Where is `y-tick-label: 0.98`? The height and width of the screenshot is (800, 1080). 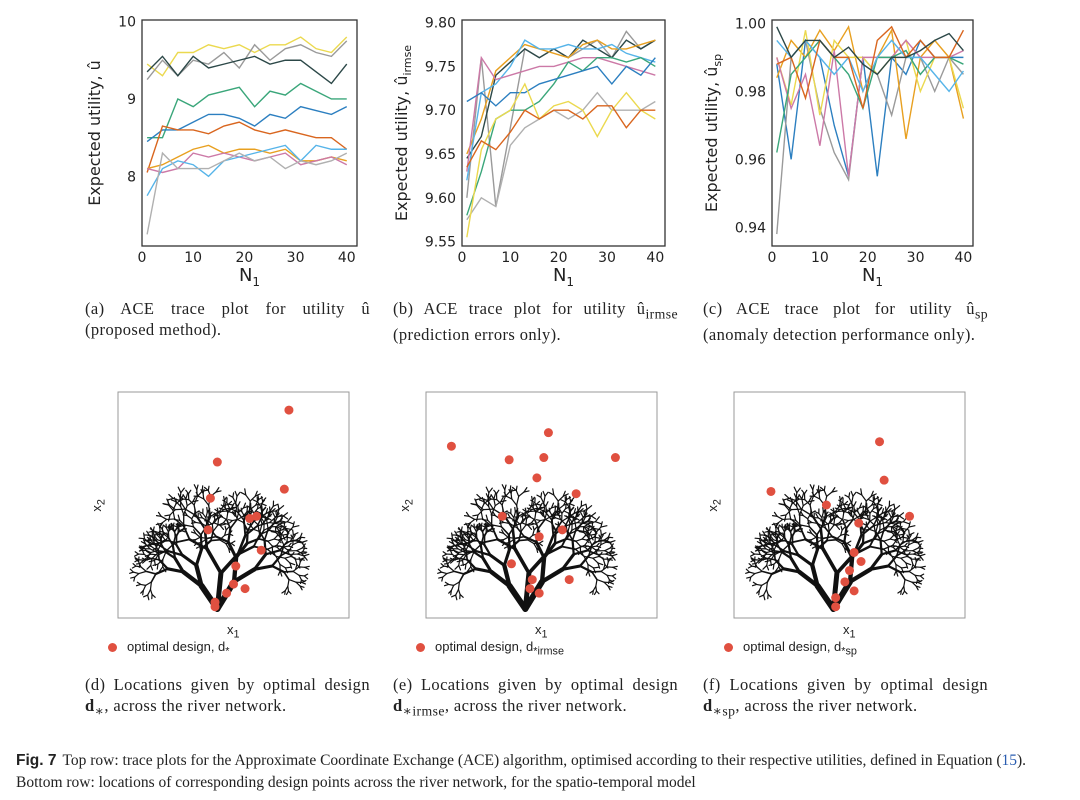
y-tick-label: 0.98 is located at coordinates (750, 92).